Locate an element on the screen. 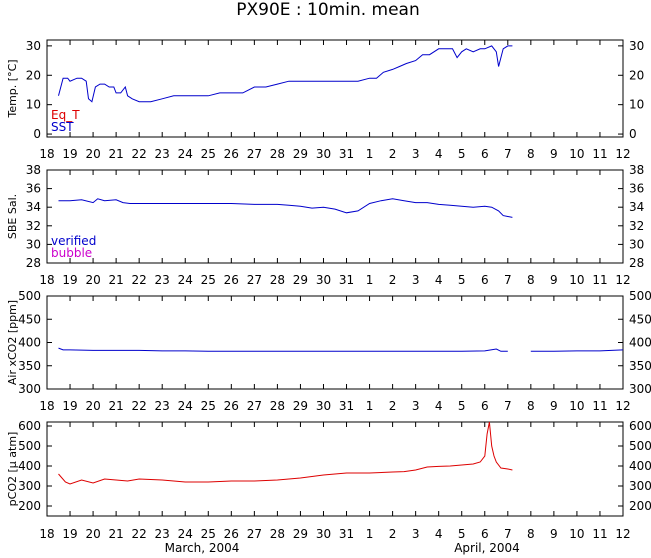 The width and height of the screenshot is (651, 558). legend-entry: SST is located at coordinates (62, 127).